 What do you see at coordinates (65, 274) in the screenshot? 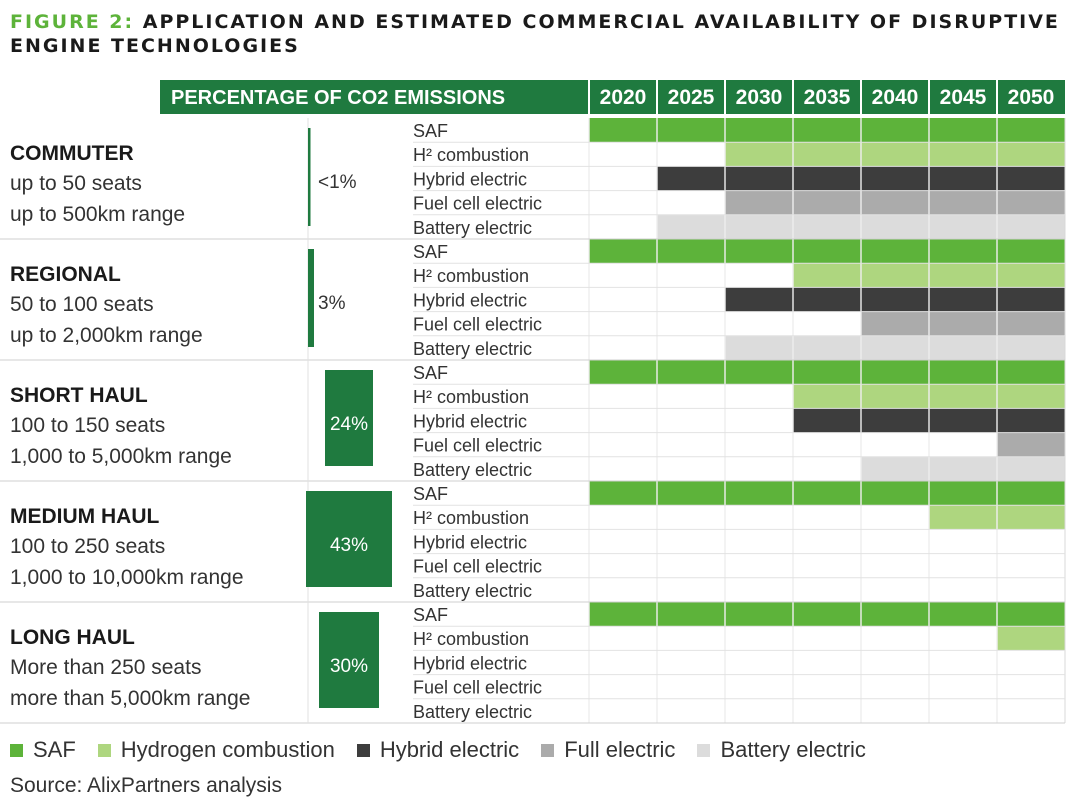
I see `segment-name-regional: REGIONAL` at bounding box center [65, 274].